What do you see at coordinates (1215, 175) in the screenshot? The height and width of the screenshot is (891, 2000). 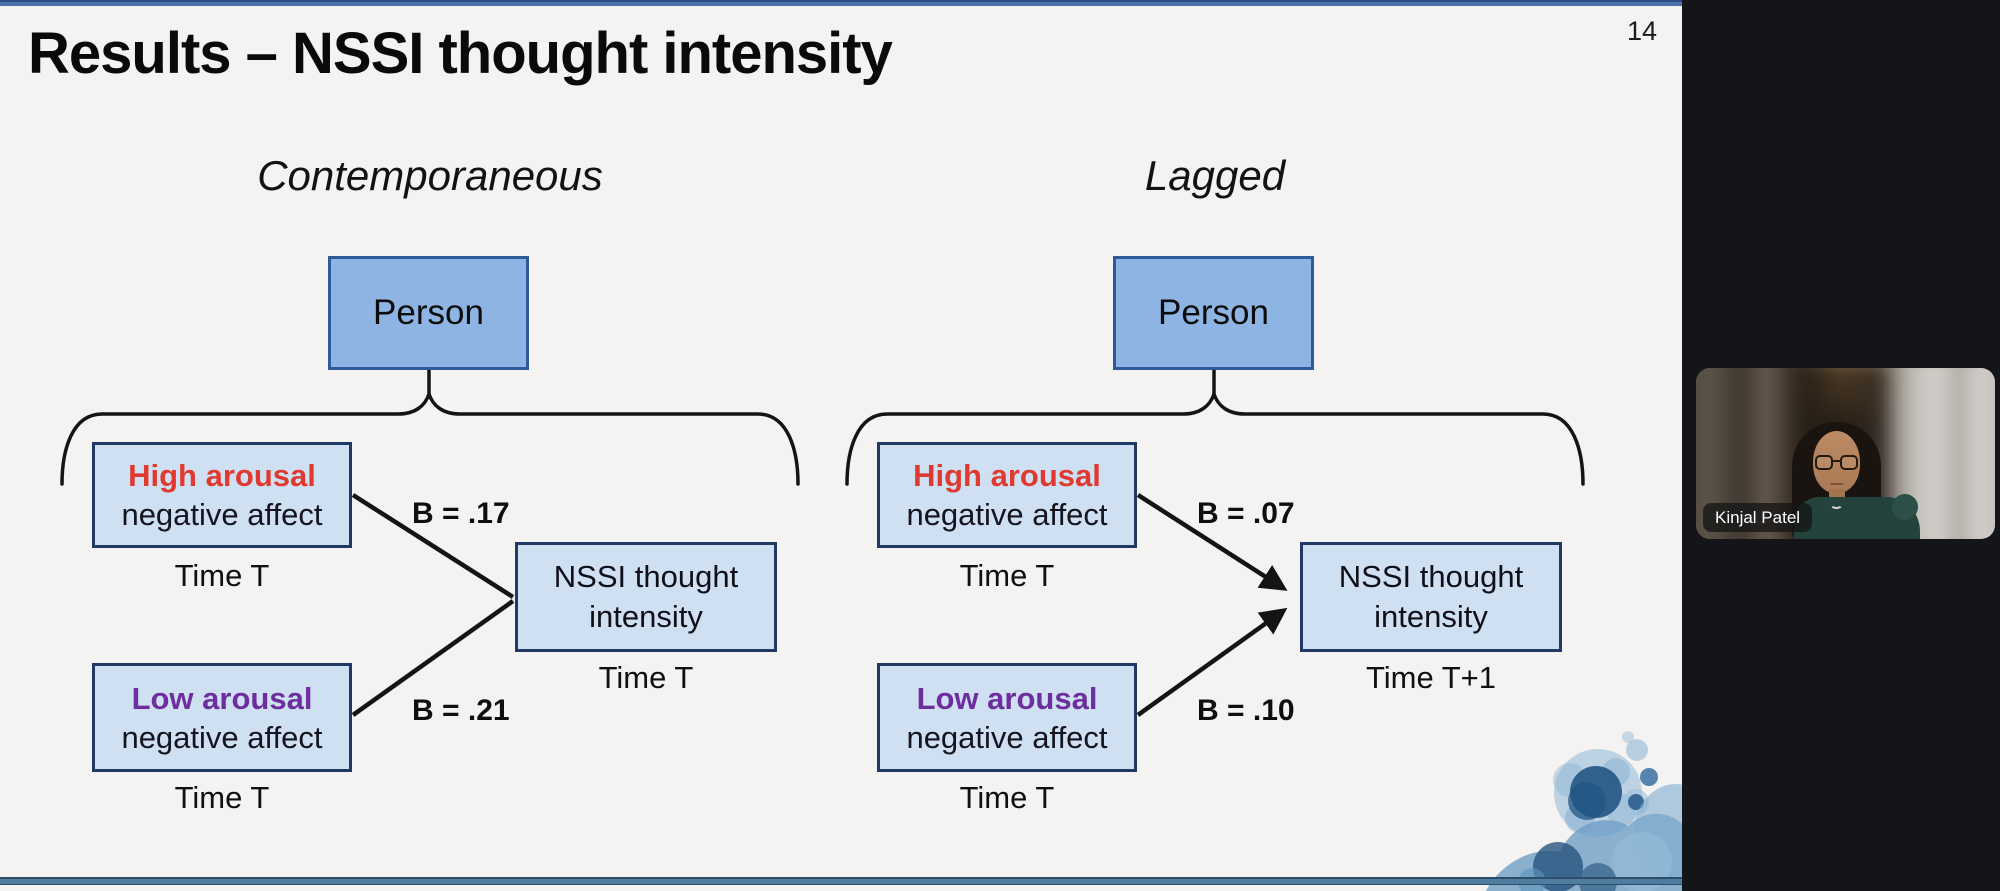 I see `diagram-header: Lagged` at bounding box center [1215, 175].